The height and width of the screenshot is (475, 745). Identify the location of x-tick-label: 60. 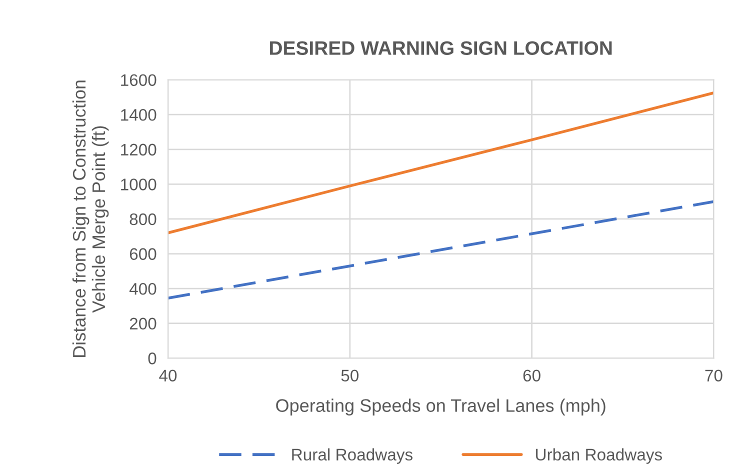
(531, 376).